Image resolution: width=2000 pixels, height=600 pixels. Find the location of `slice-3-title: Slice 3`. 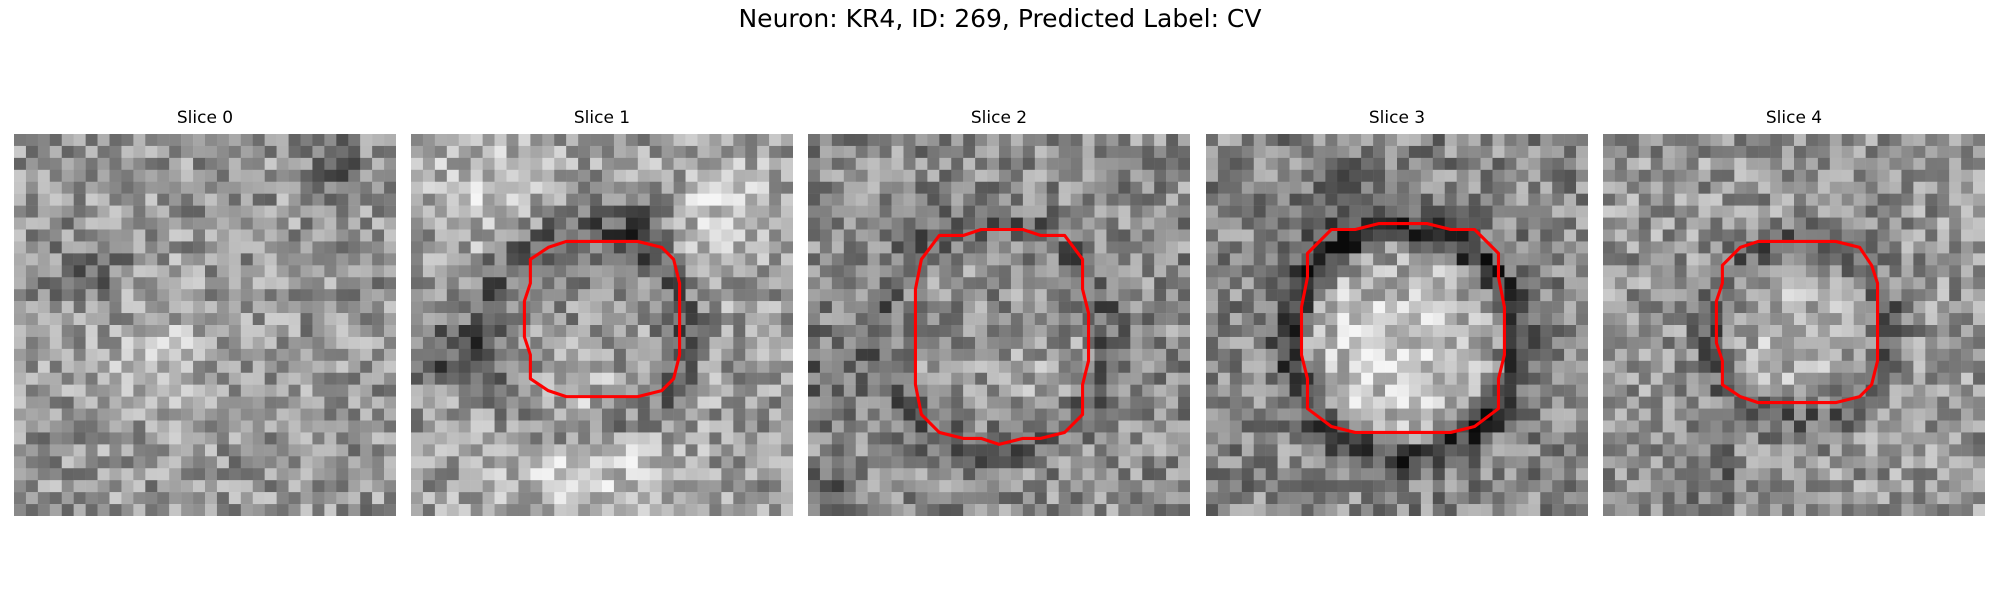

slice-3-title: Slice 3 is located at coordinates (1397, 118).